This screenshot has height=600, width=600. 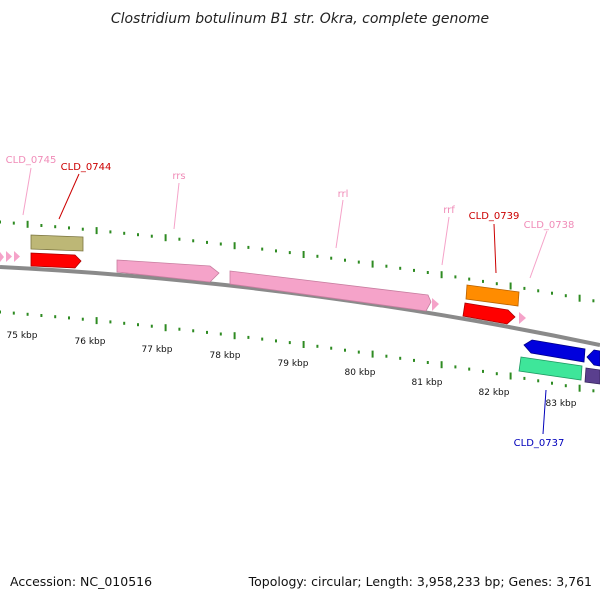 What do you see at coordinates (157, 350) in the screenshot?
I see `kbp-label: 77 kbp` at bounding box center [157, 350].